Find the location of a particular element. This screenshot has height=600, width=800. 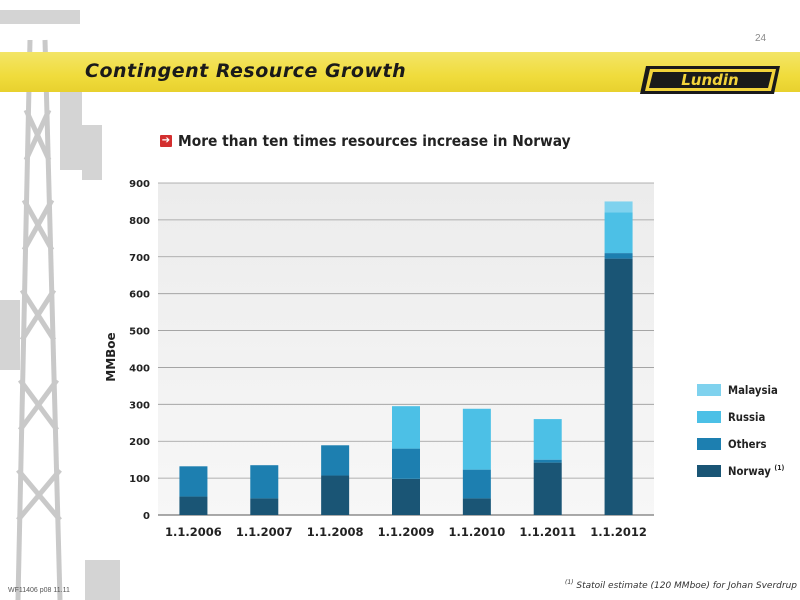

y-tick-label: 800 is located at coordinates (139, 221).